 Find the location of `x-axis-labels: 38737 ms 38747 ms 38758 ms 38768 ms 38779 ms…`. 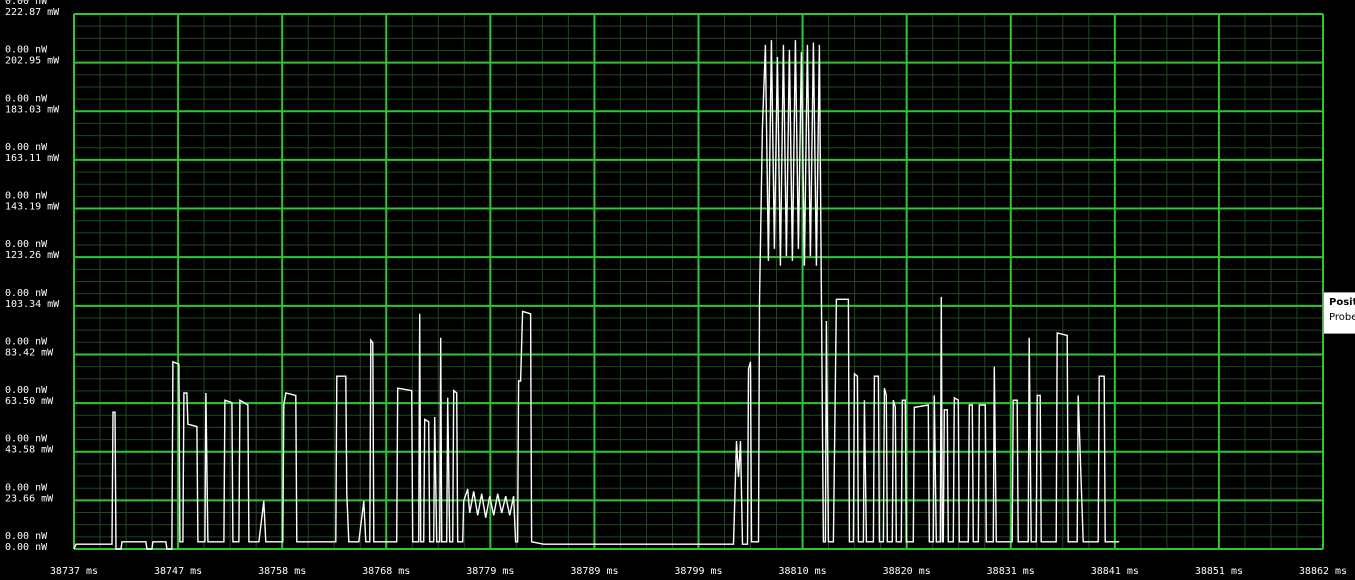

x-axis-labels: 38737 ms 38747 ms 38758 ms 38768 ms 38779 ms… is located at coordinates (698, 571).